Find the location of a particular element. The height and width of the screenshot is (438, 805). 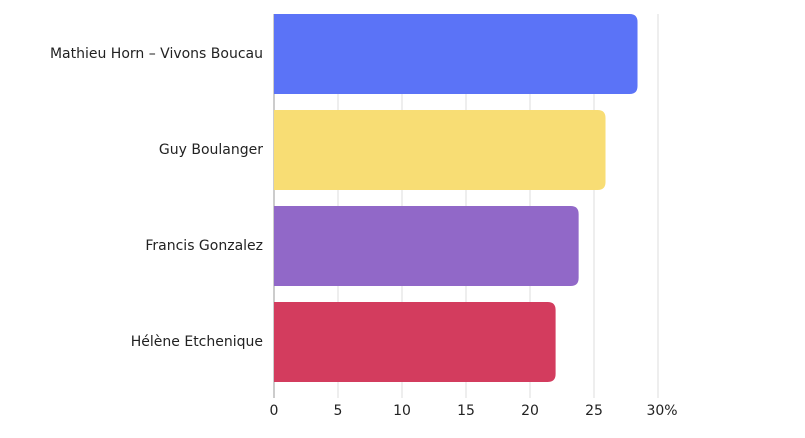

y-tick-label: Francis Gonzalez is located at coordinates (204, 246).